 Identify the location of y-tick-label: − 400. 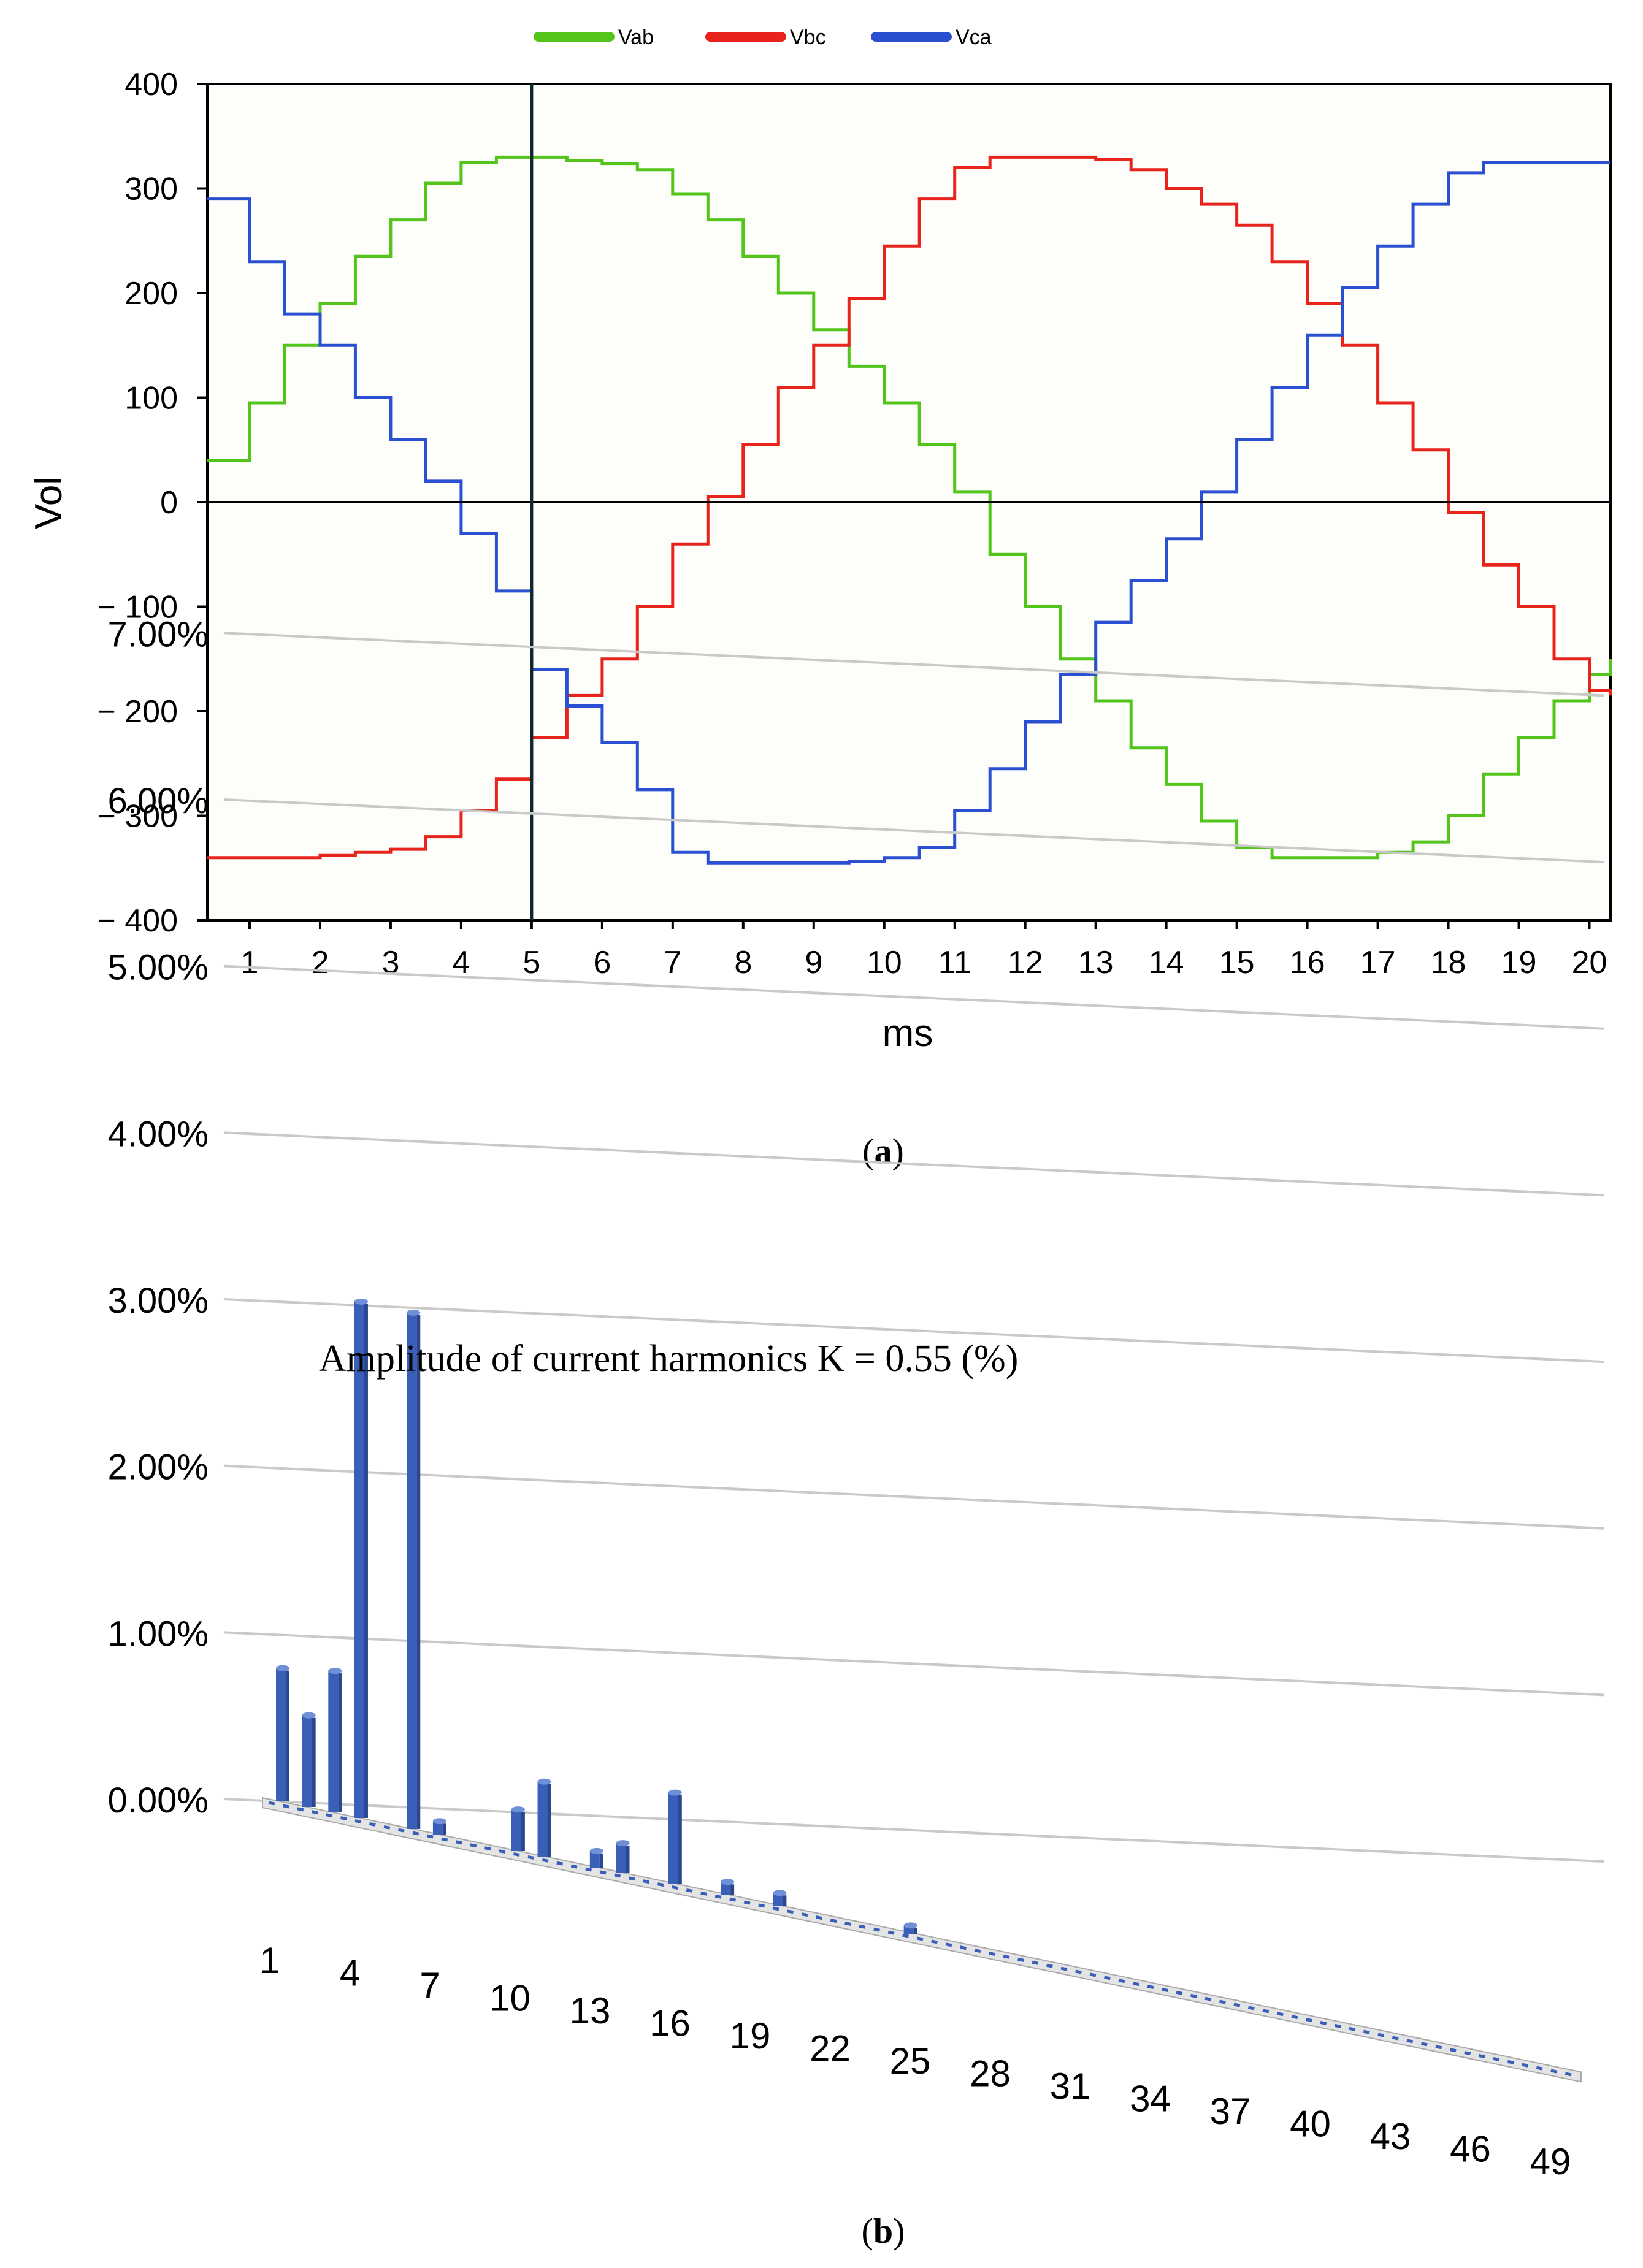
(137, 921).